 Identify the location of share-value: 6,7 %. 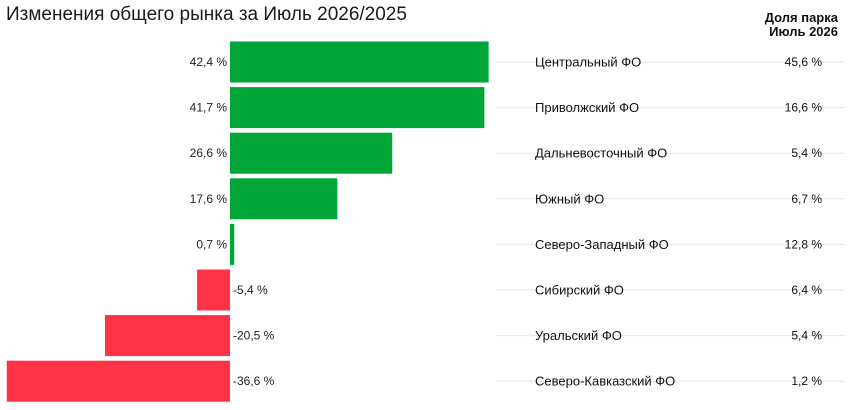
(806, 199).